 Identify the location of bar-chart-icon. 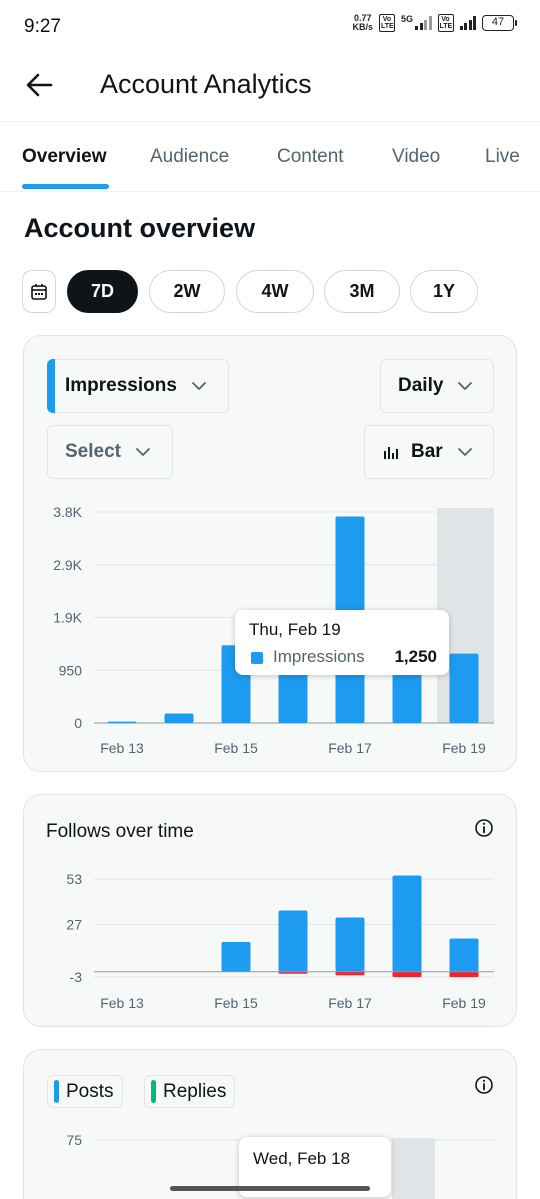
(391, 453).